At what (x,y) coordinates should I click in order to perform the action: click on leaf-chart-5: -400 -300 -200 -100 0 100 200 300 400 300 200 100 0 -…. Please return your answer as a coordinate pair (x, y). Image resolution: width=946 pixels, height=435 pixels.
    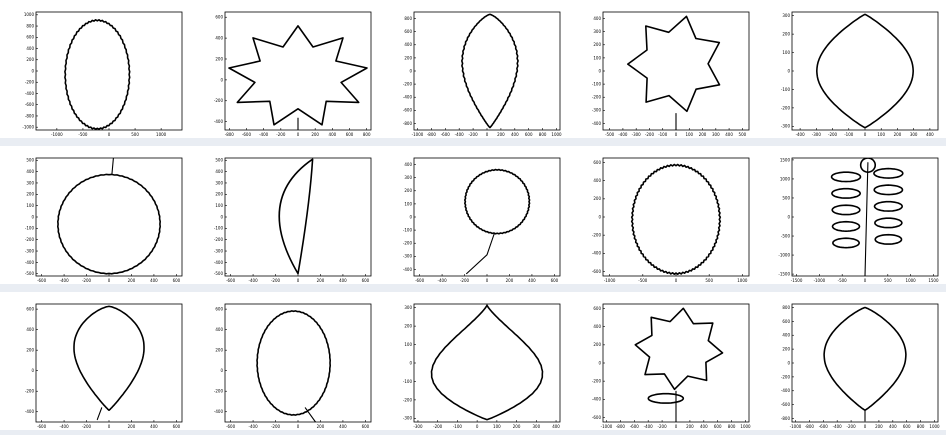
    Looking at the image, I should click on (855, 71).